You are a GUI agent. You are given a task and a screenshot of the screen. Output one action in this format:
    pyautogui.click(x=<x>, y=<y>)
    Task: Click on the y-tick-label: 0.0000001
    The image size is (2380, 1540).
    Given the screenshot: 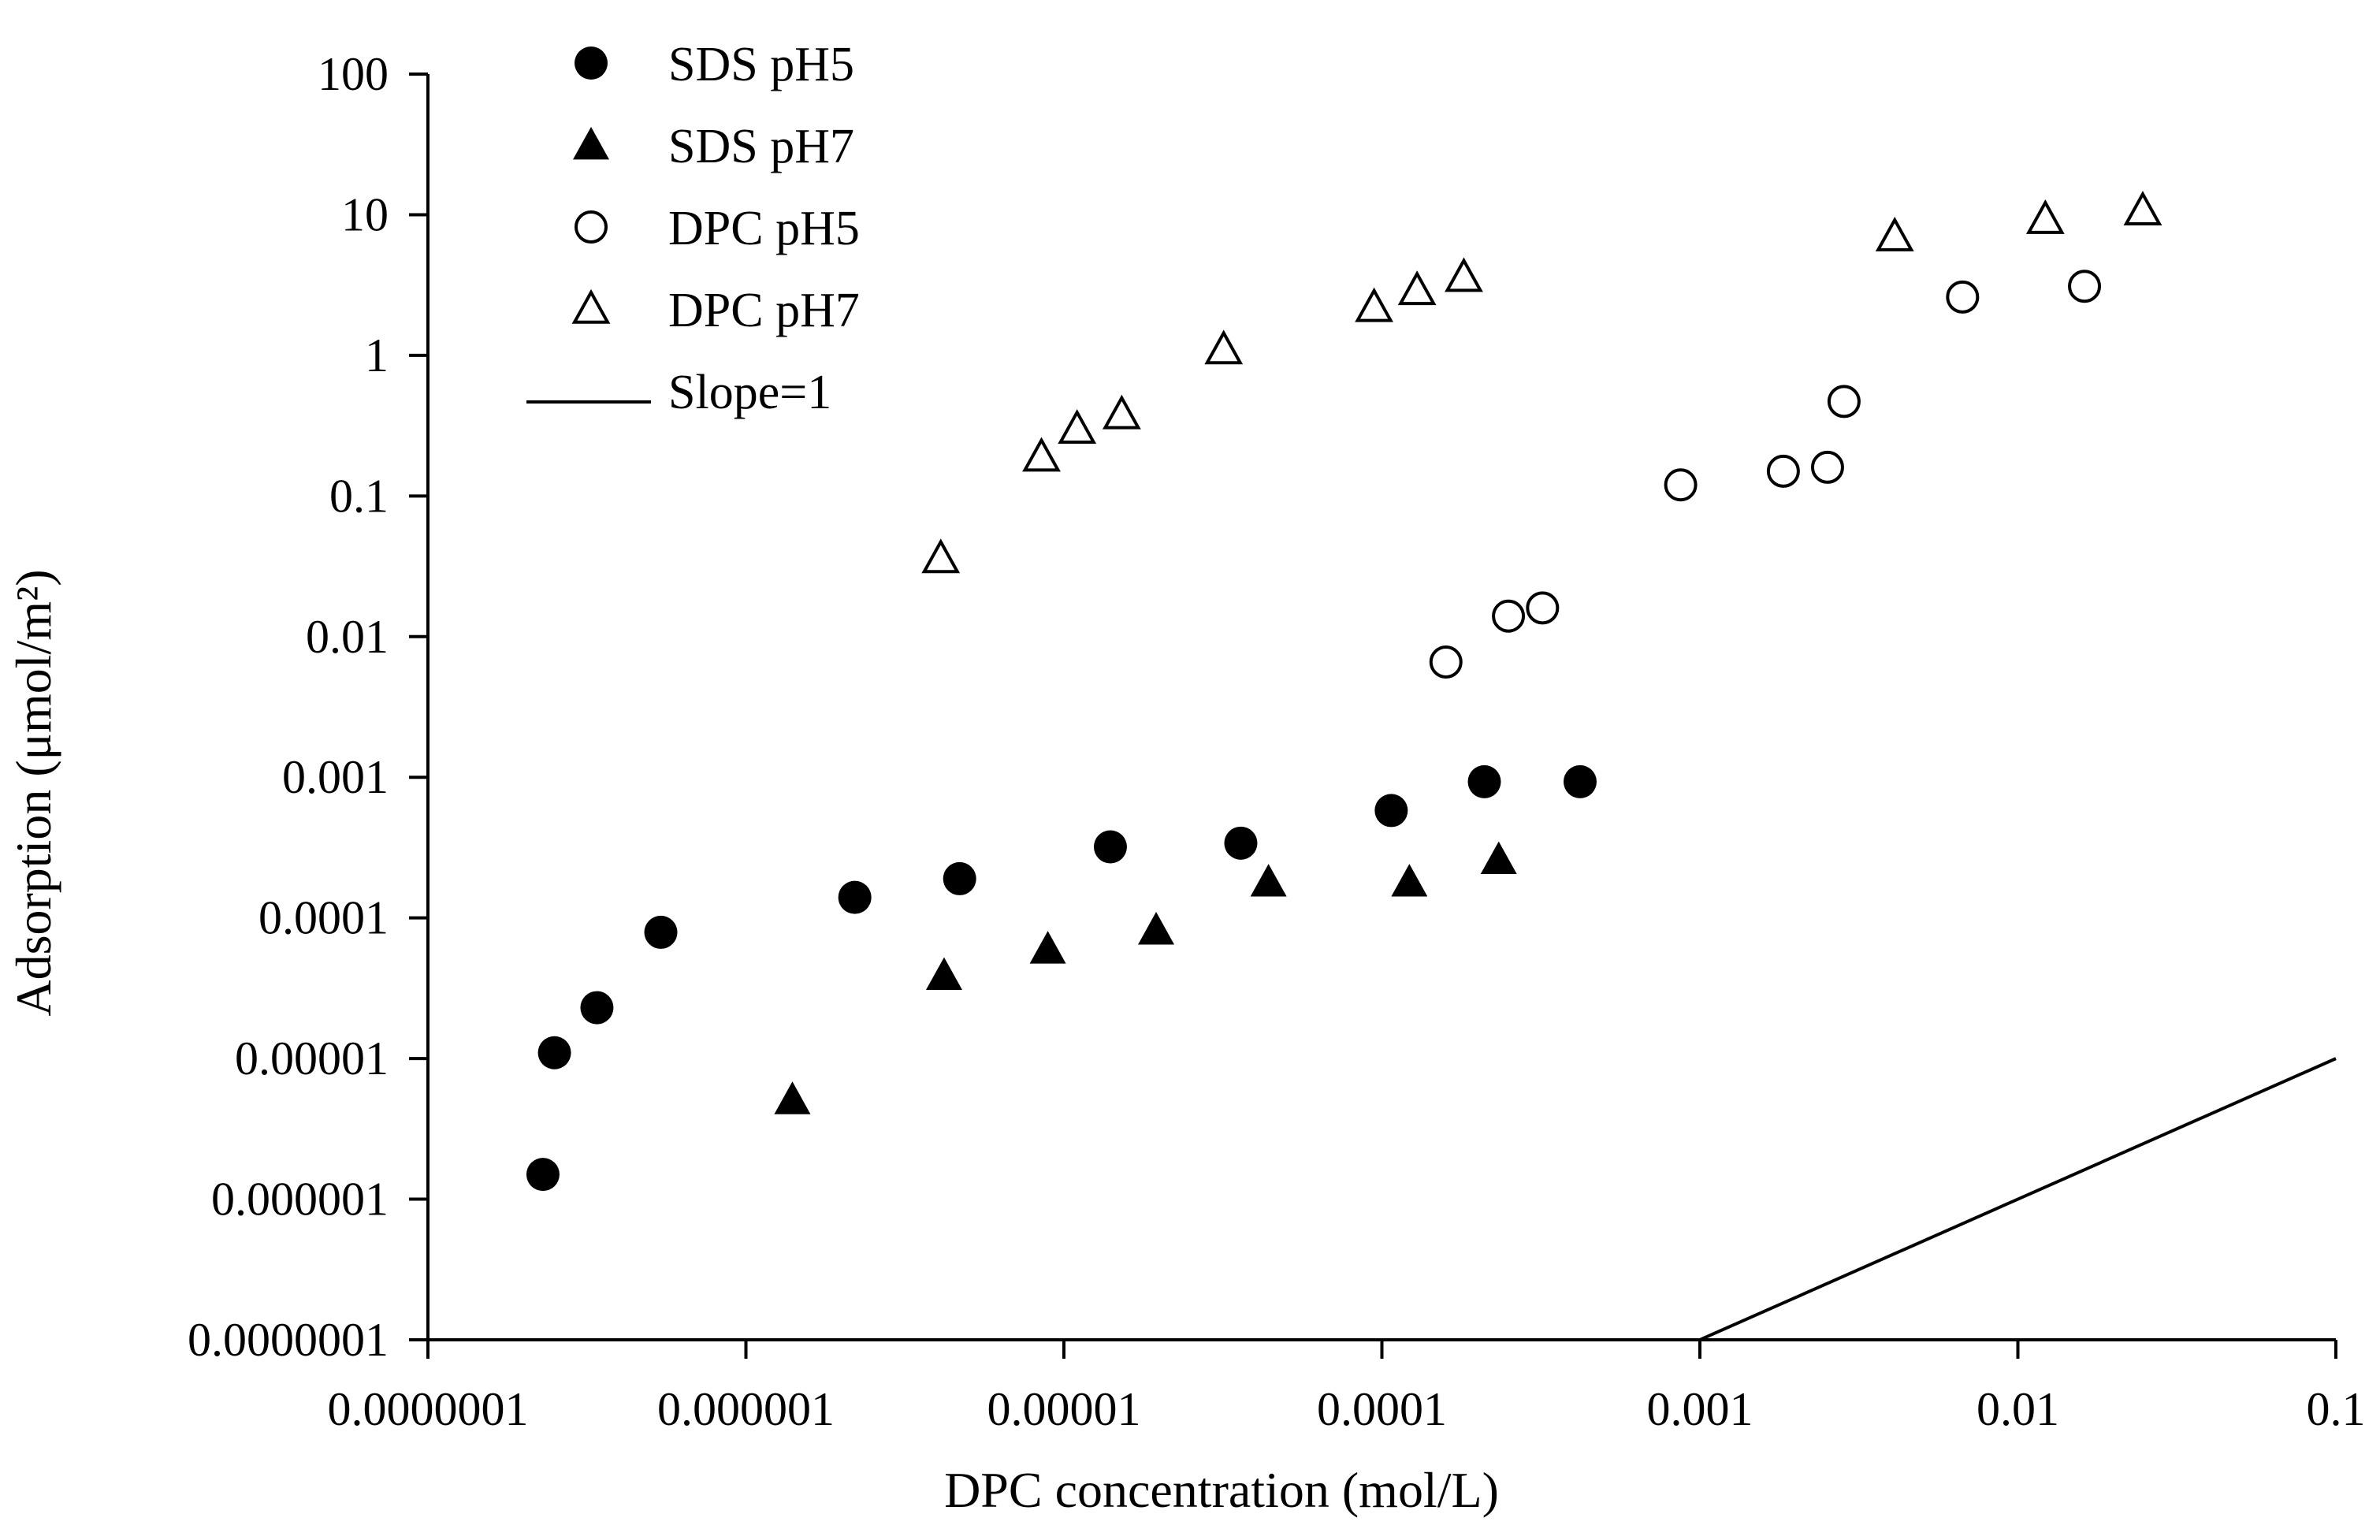 What is the action you would take?
    pyautogui.click(x=288, y=1340)
    